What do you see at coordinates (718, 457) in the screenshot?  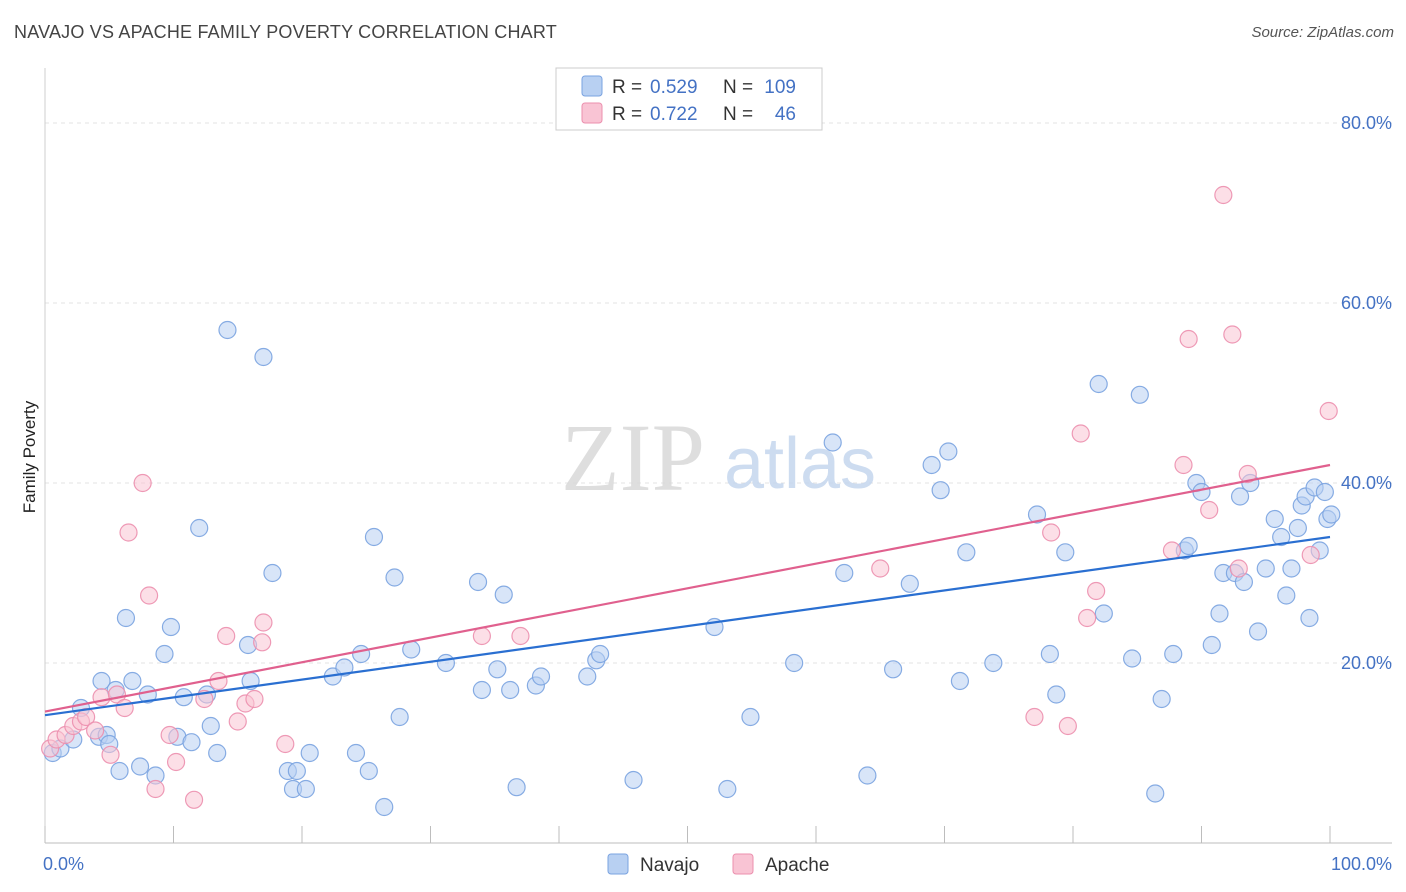 I see `watermark: ZIP atlas` at bounding box center [718, 457].